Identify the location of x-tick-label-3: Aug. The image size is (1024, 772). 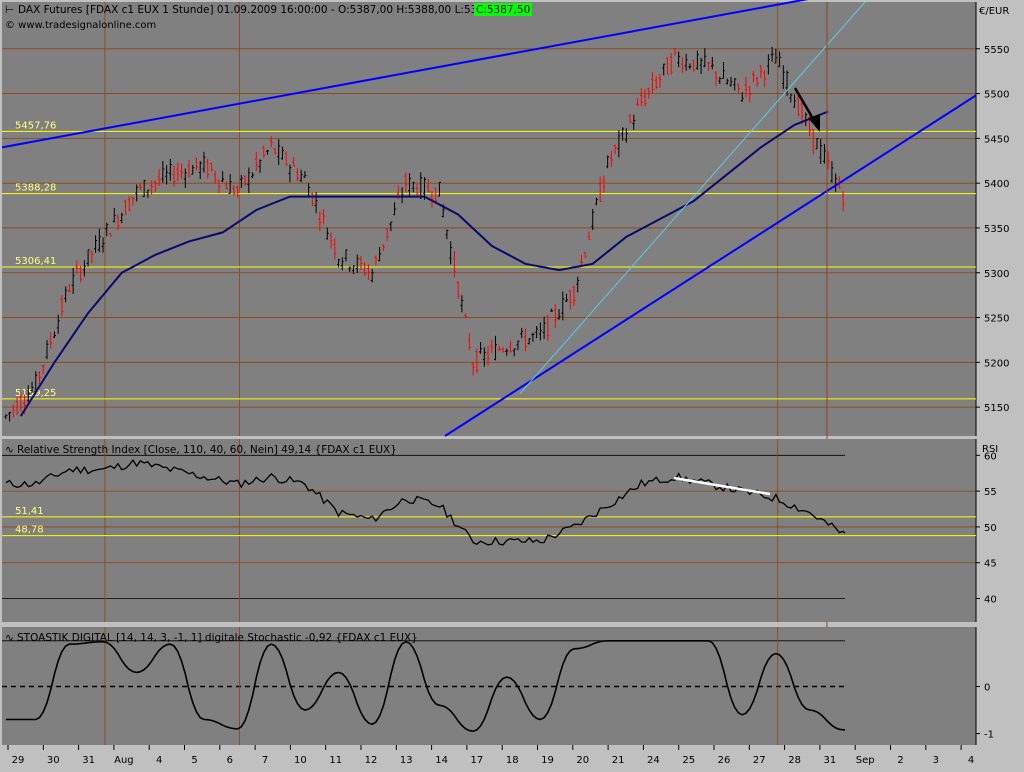
(124, 760).